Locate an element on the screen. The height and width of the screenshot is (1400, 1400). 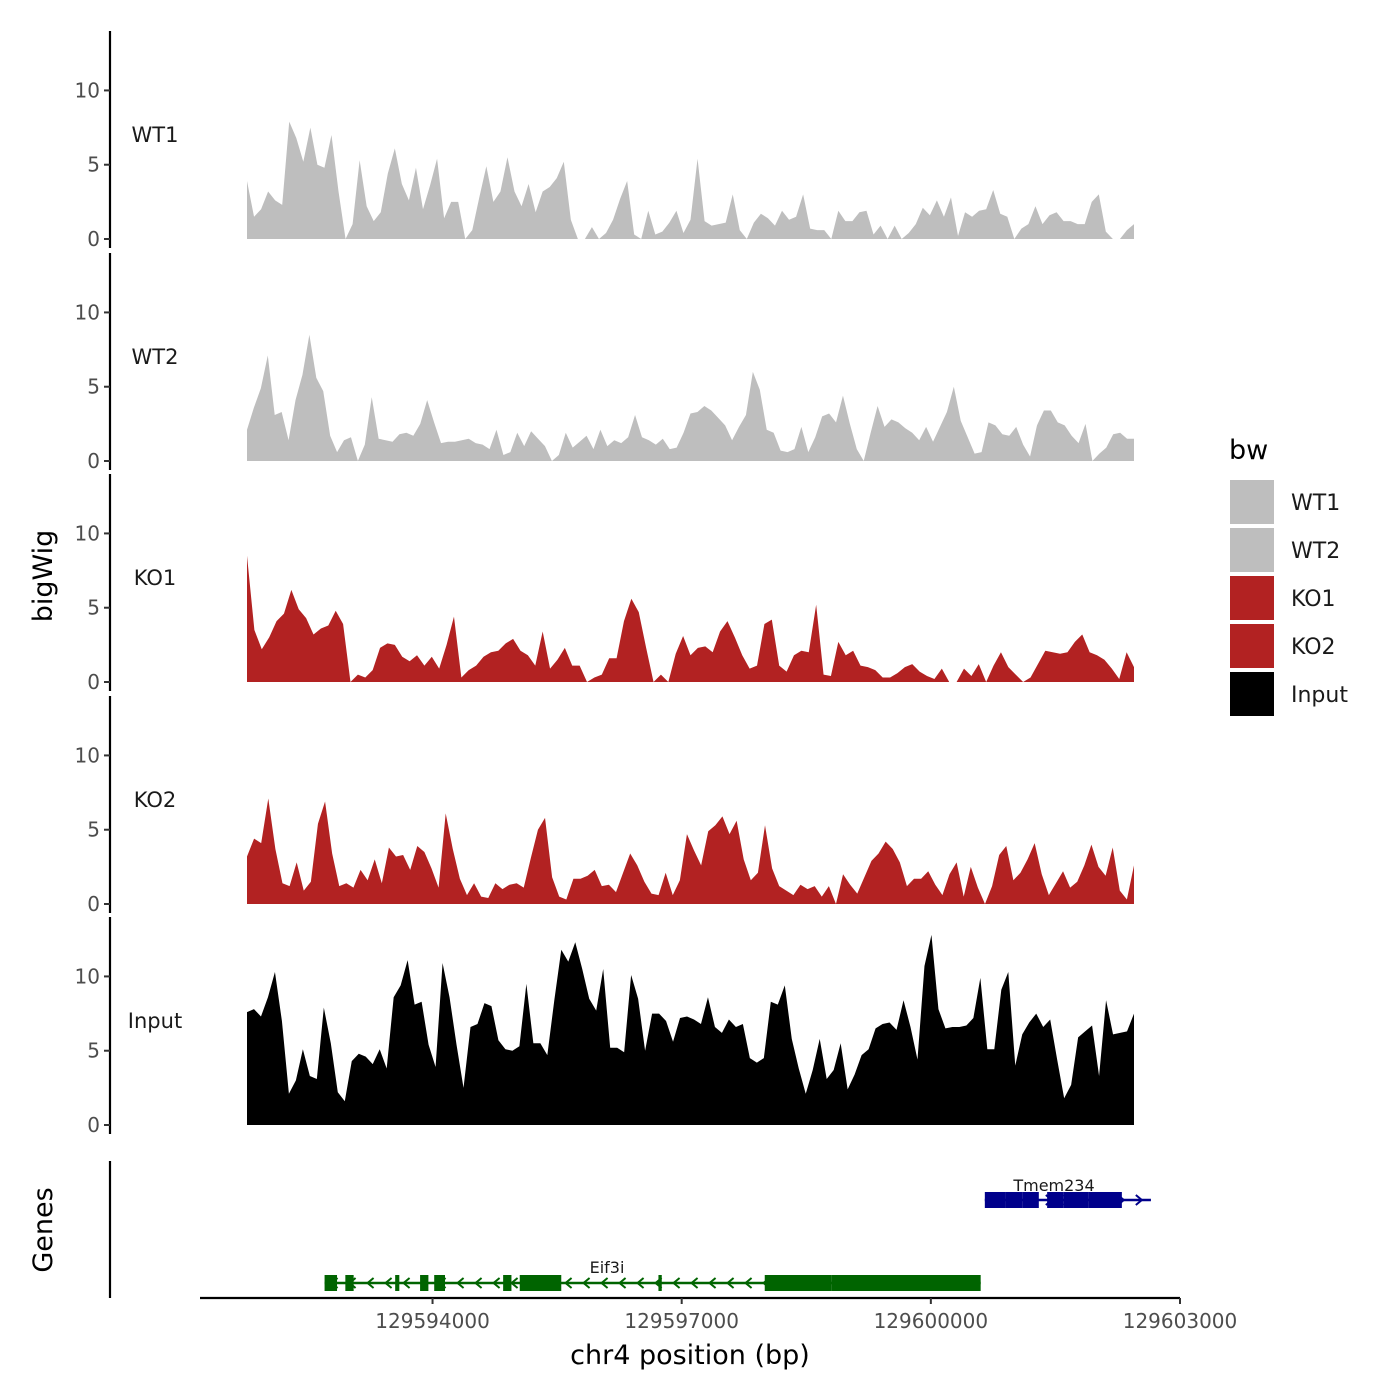
legend-key-wt1 is located at coordinates (1252, 502).